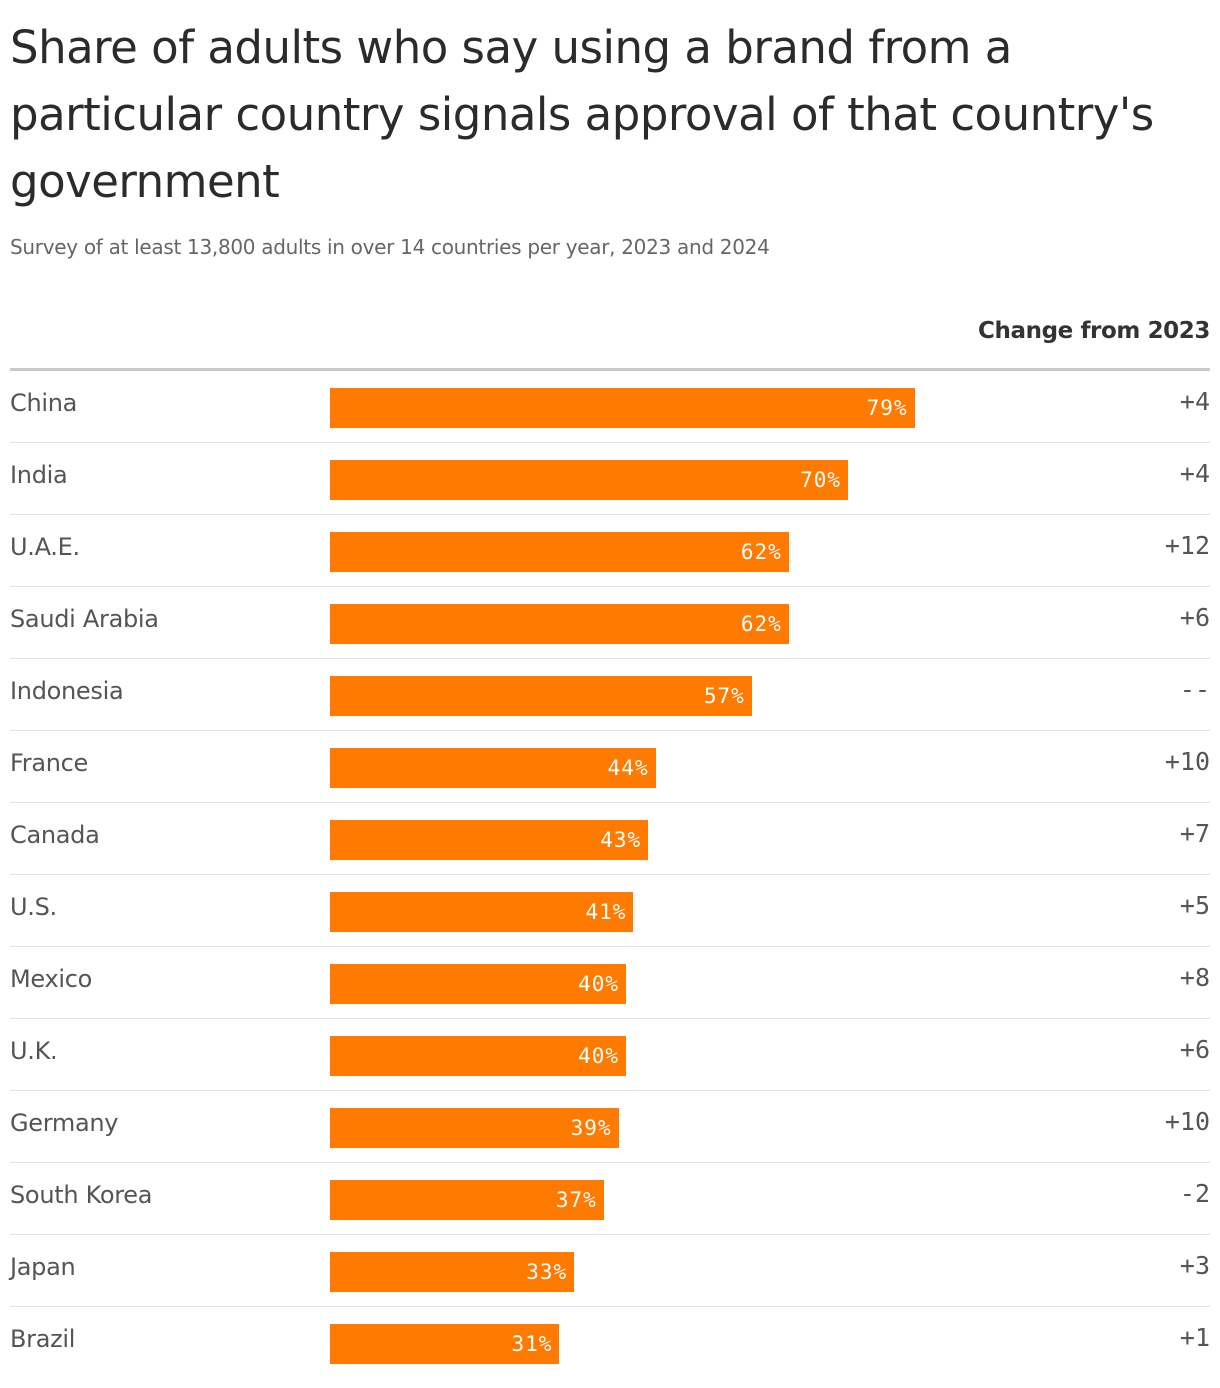 This screenshot has width=1220, height=1388. I want to click on category-label: China, so click(44, 403).